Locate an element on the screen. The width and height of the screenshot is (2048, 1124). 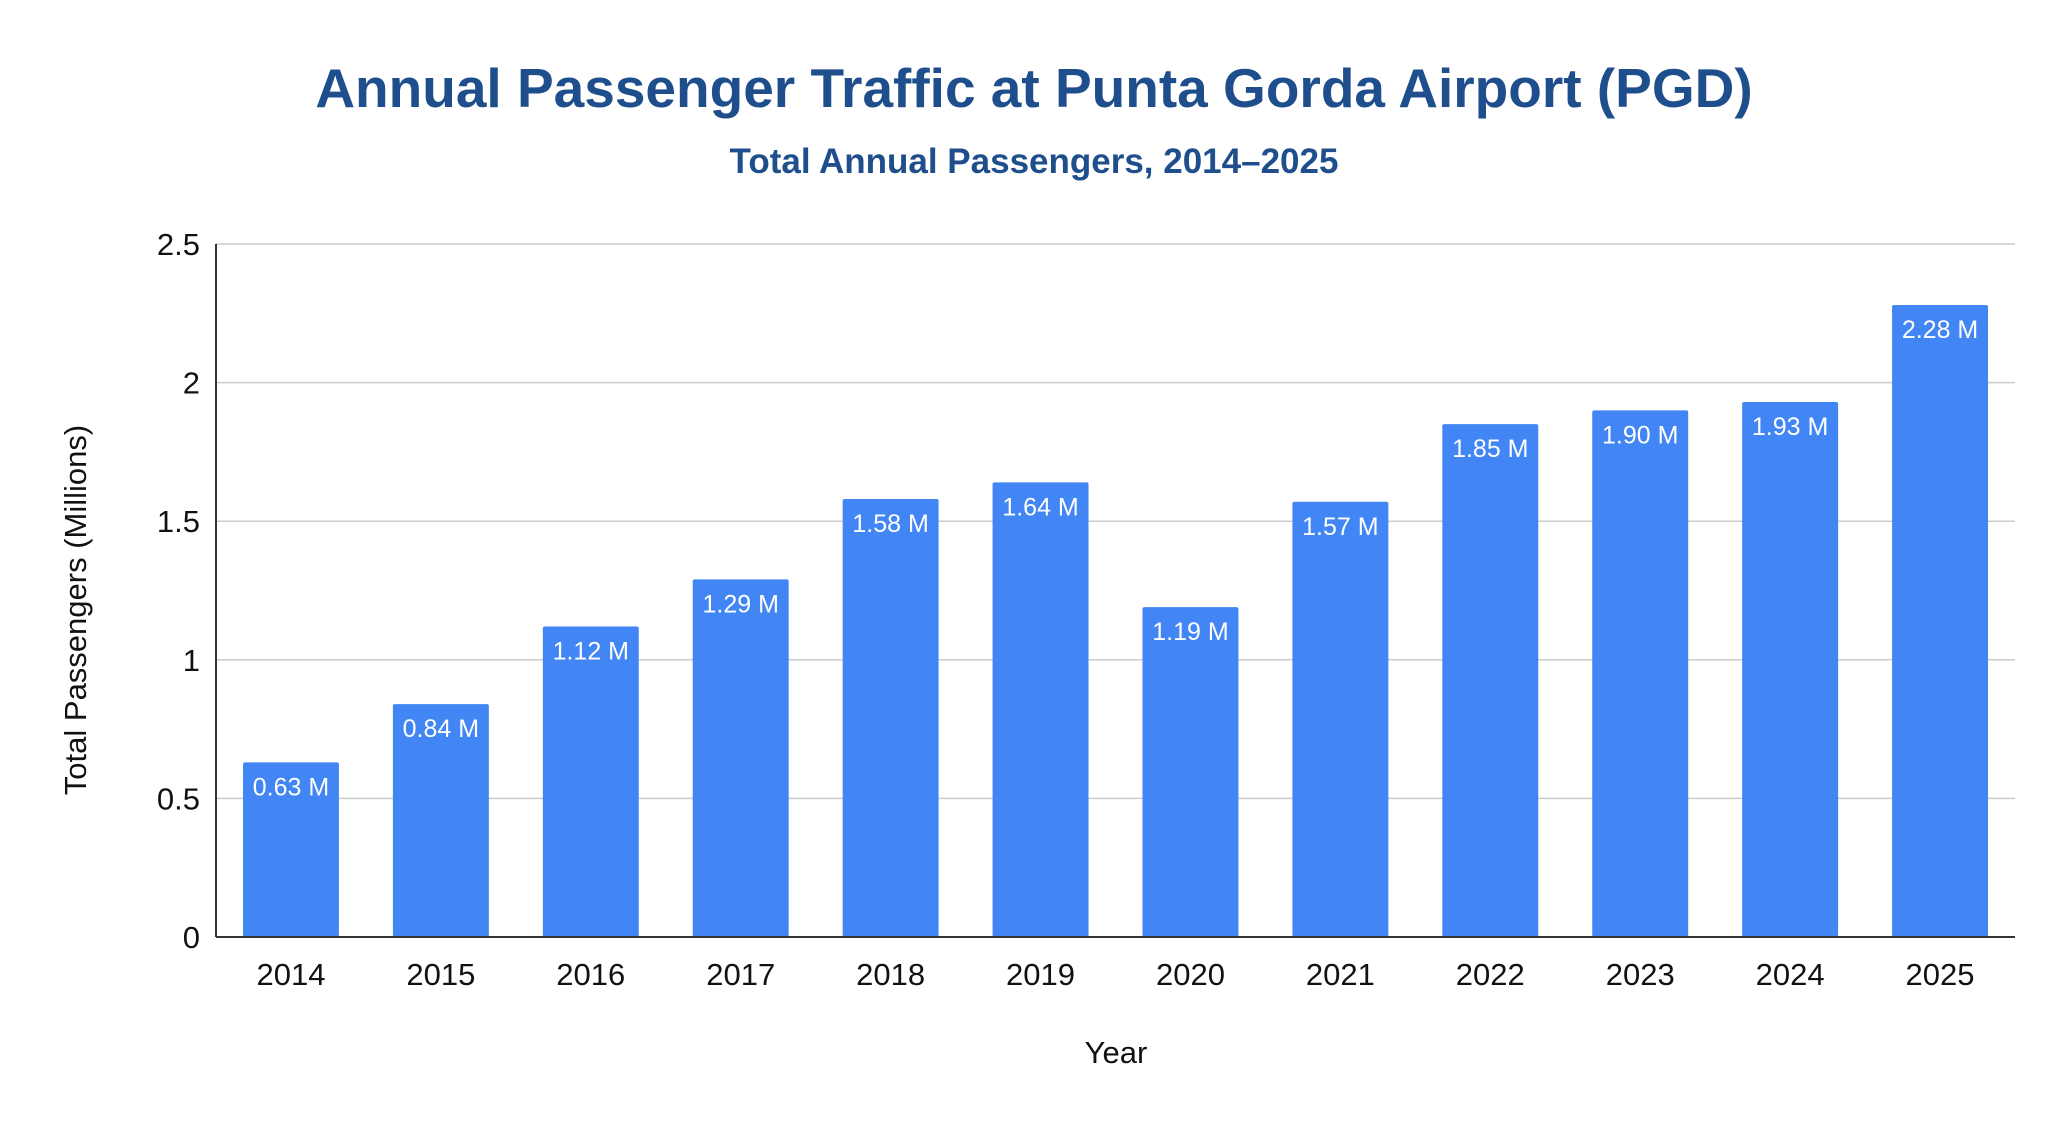
bar-data-label: 1.29 M is located at coordinates (740, 604).